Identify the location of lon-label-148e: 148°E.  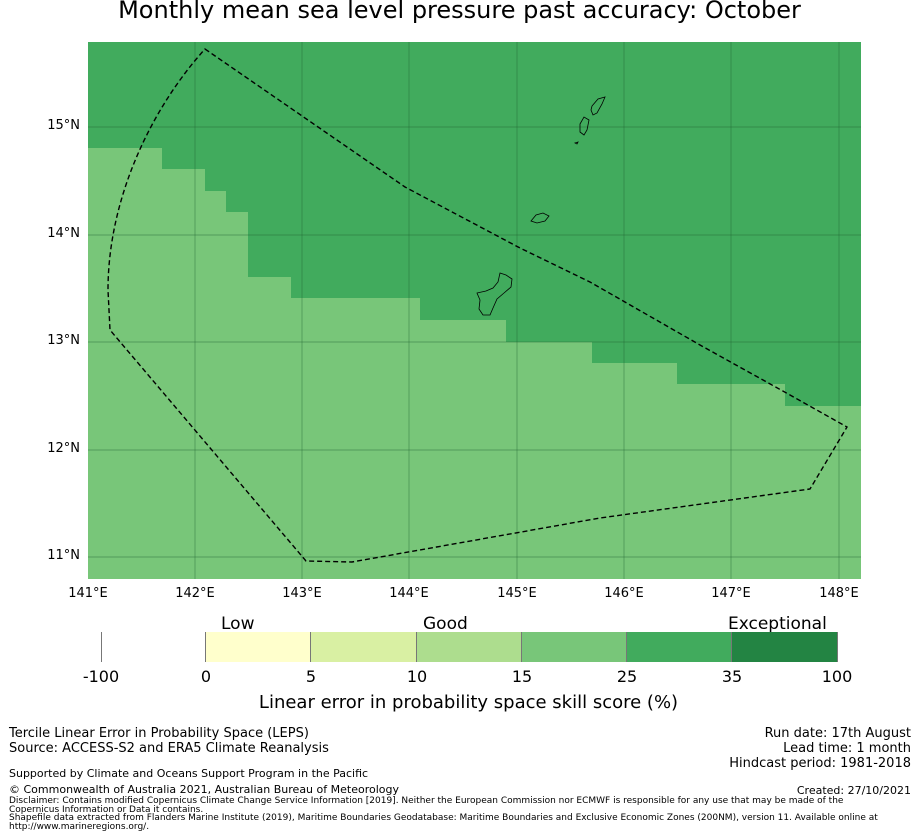
(839, 593).